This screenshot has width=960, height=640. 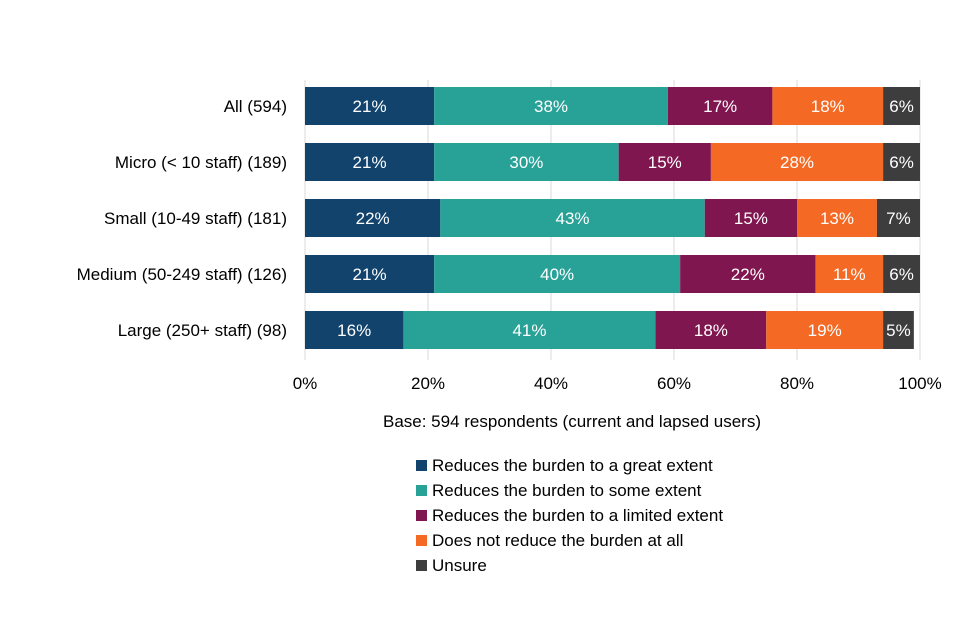 What do you see at coordinates (195, 218) in the screenshot?
I see `category-label: Small (10-49 staff) (181)` at bounding box center [195, 218].